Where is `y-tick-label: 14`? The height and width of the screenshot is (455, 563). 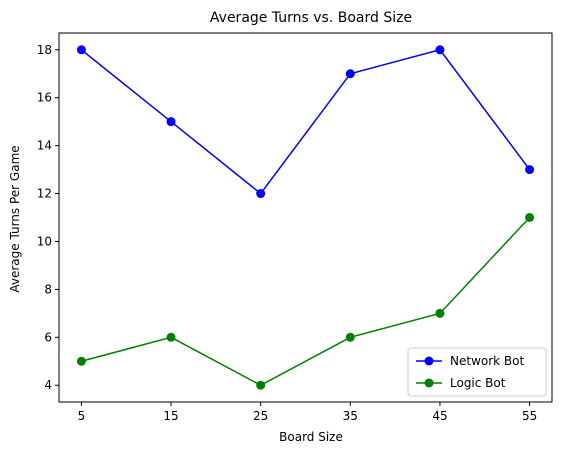
y-tick-label: 14 is located at coordinates (44, 146).